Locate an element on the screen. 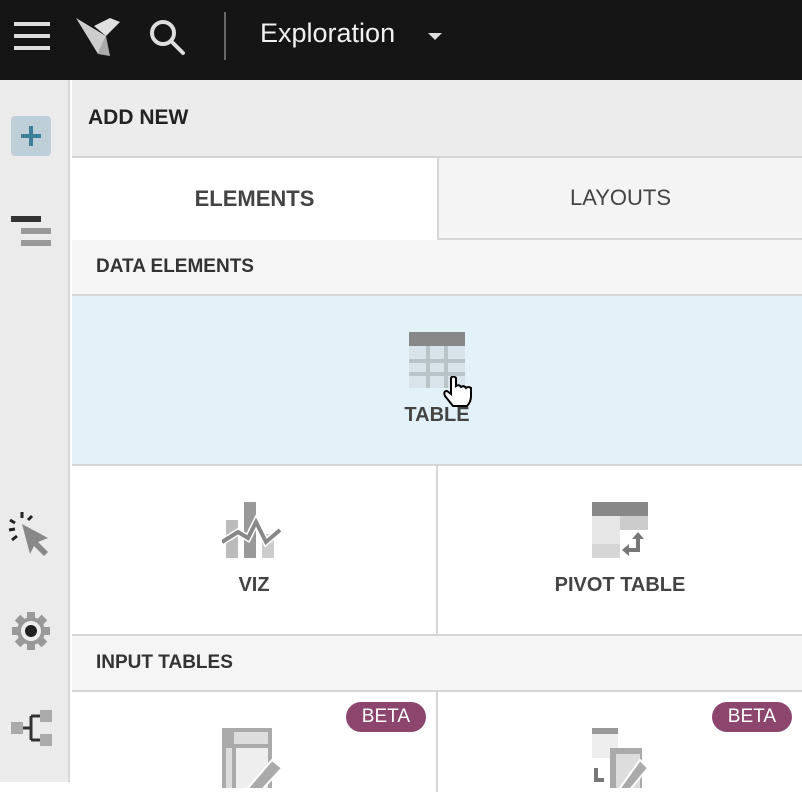 The height and width of the screenshot is (792, 802). element-tile-input-table: BETA is located at coordinates (254, 742).